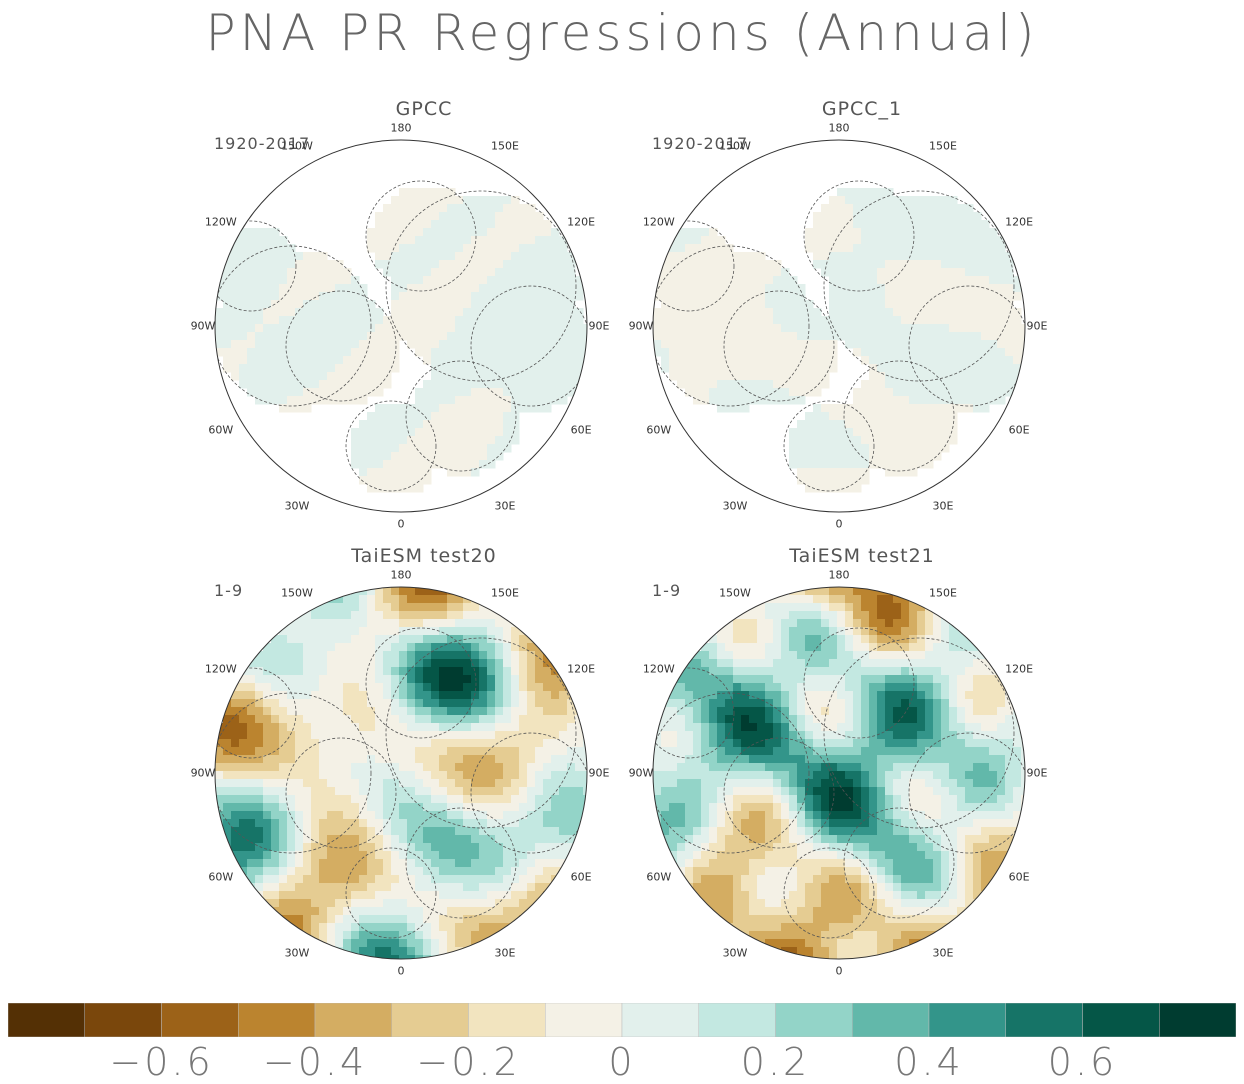 This screenshot has width=1244, height=1084. Describe the element at coordinates (929, 1062) in the screenshot. I see `colorbar-tick-label: 0.4` at that location.